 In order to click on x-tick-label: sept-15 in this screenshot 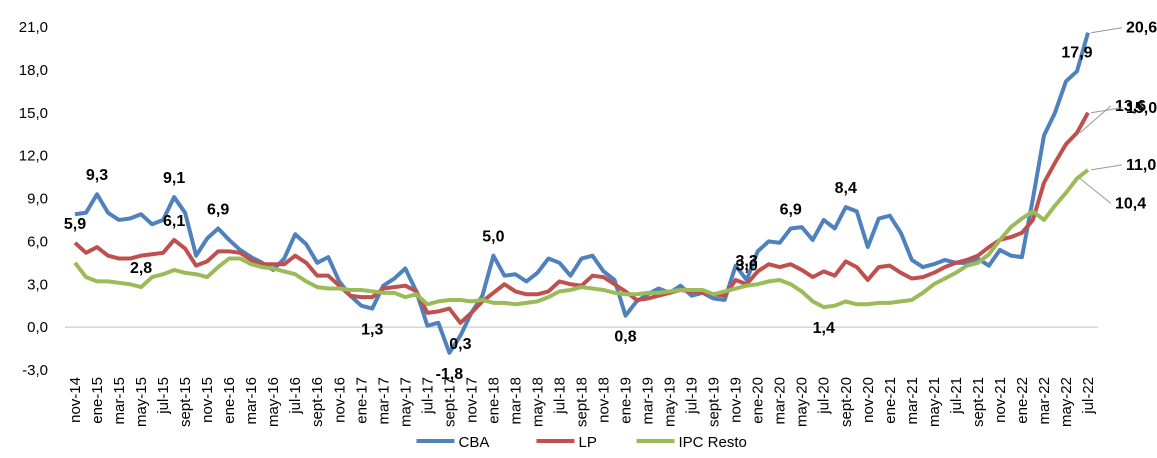, I will do `click(185, 402)`.